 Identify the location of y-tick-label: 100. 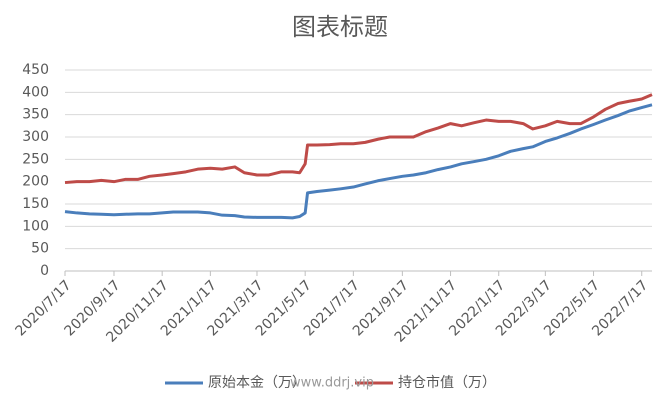
(35, 226).